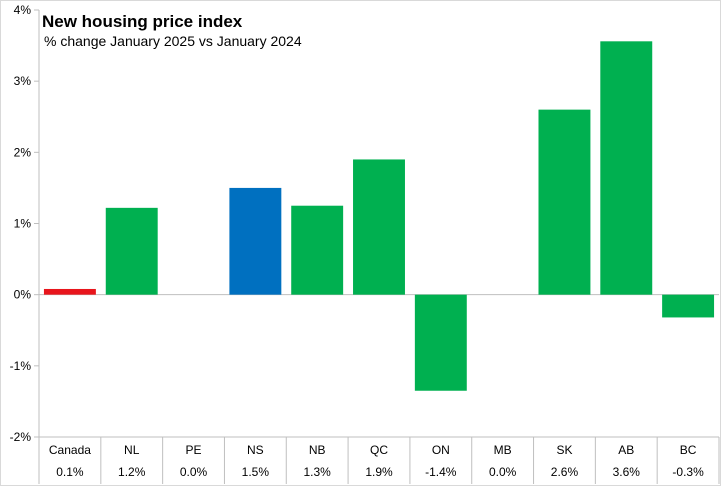 Image resolution: width=721 pixels, height=486 pixels. What do you see at coordinates (565, 472) in the screenshot?
I see `value-label: 2.6%` at bounding box center [565, 472].